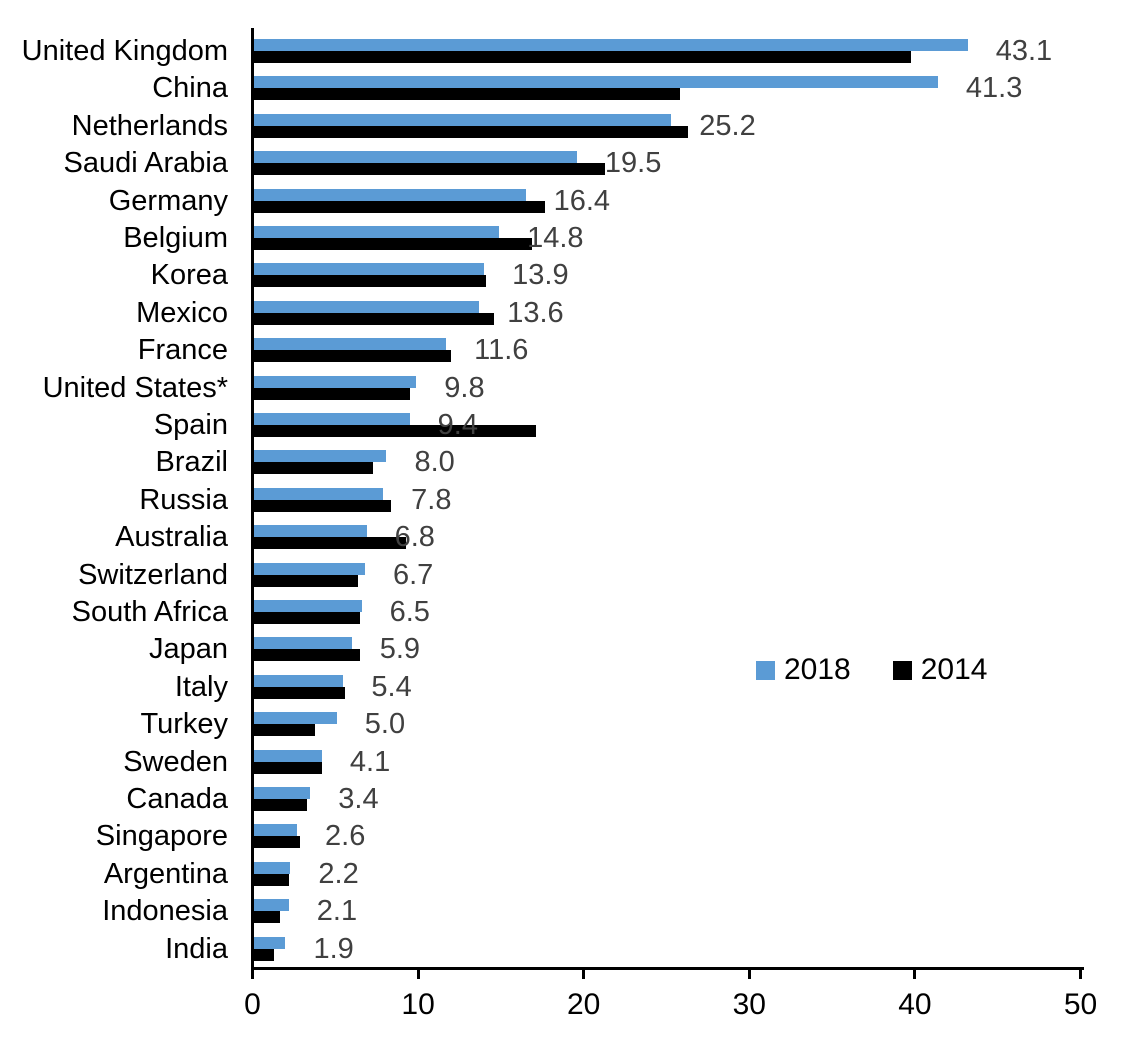 Image resolution: width=1123 pixels, height=1041 pixels. I want to click on legend-swatch-2014-icon, so click(902, 670).